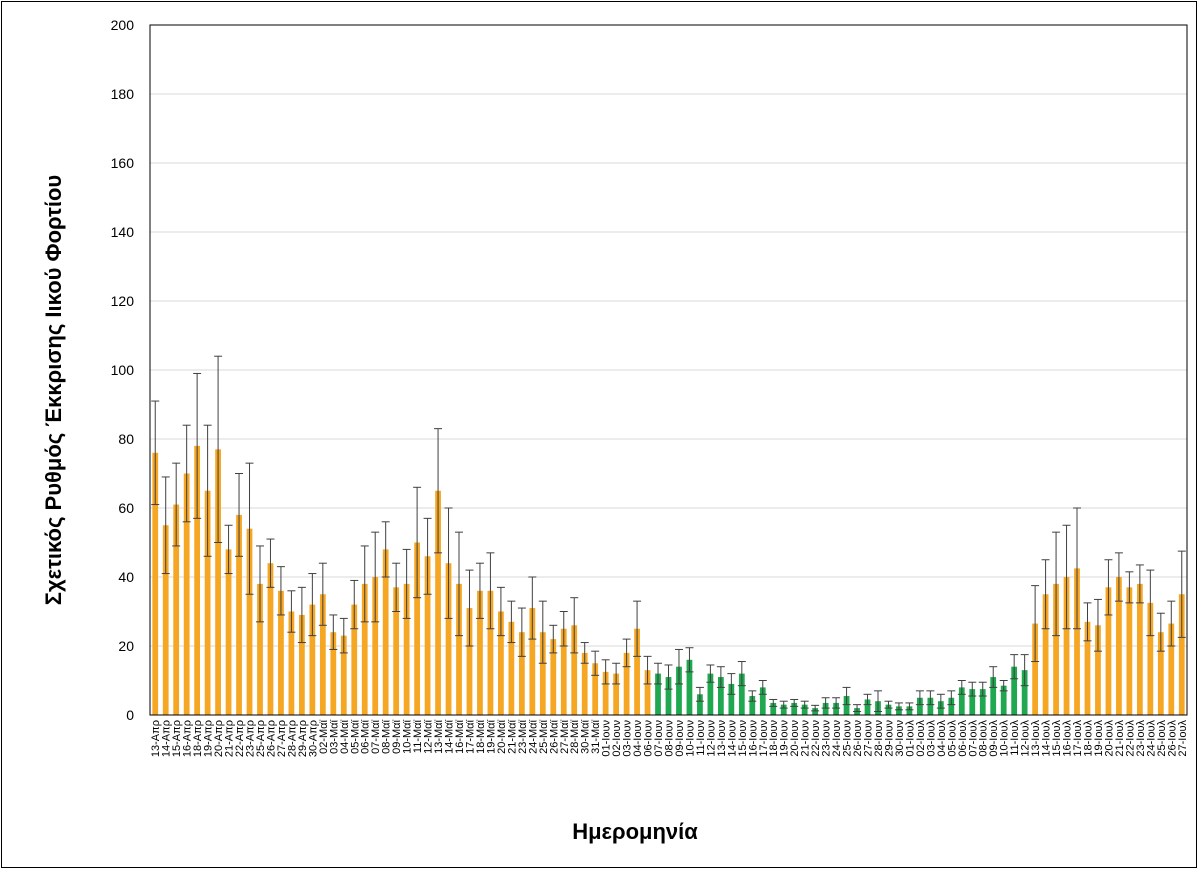 The height and width of the screenshot is (871, 1200). Describe the element at coordinates (387, 736) in the screenshot. I see `x-tick-label: 08-Μαϊ` at that location.